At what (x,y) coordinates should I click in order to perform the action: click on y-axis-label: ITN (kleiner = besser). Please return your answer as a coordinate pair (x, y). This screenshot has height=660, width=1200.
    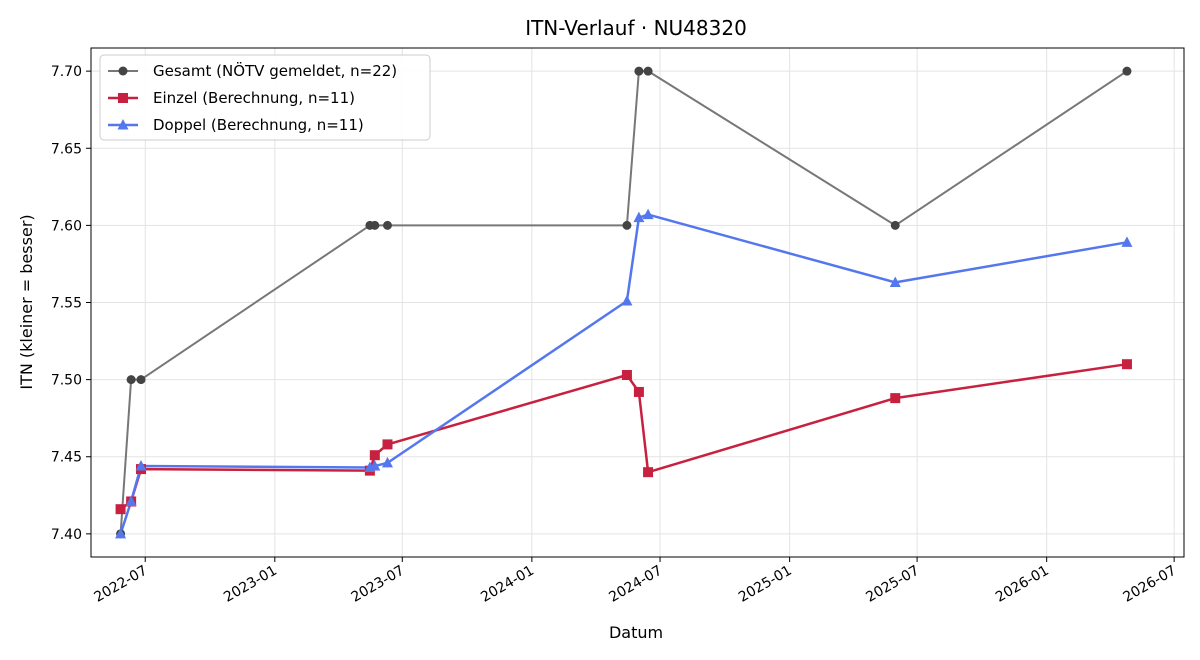
    Looking at the image, I should click on (26, 301).